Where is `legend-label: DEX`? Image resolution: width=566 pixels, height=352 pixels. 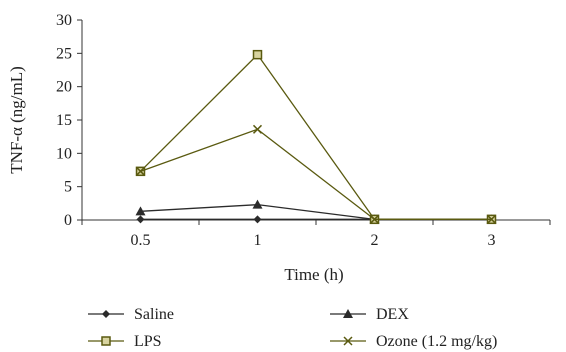 legend-label: DEX is located at coordinates (392, 314).